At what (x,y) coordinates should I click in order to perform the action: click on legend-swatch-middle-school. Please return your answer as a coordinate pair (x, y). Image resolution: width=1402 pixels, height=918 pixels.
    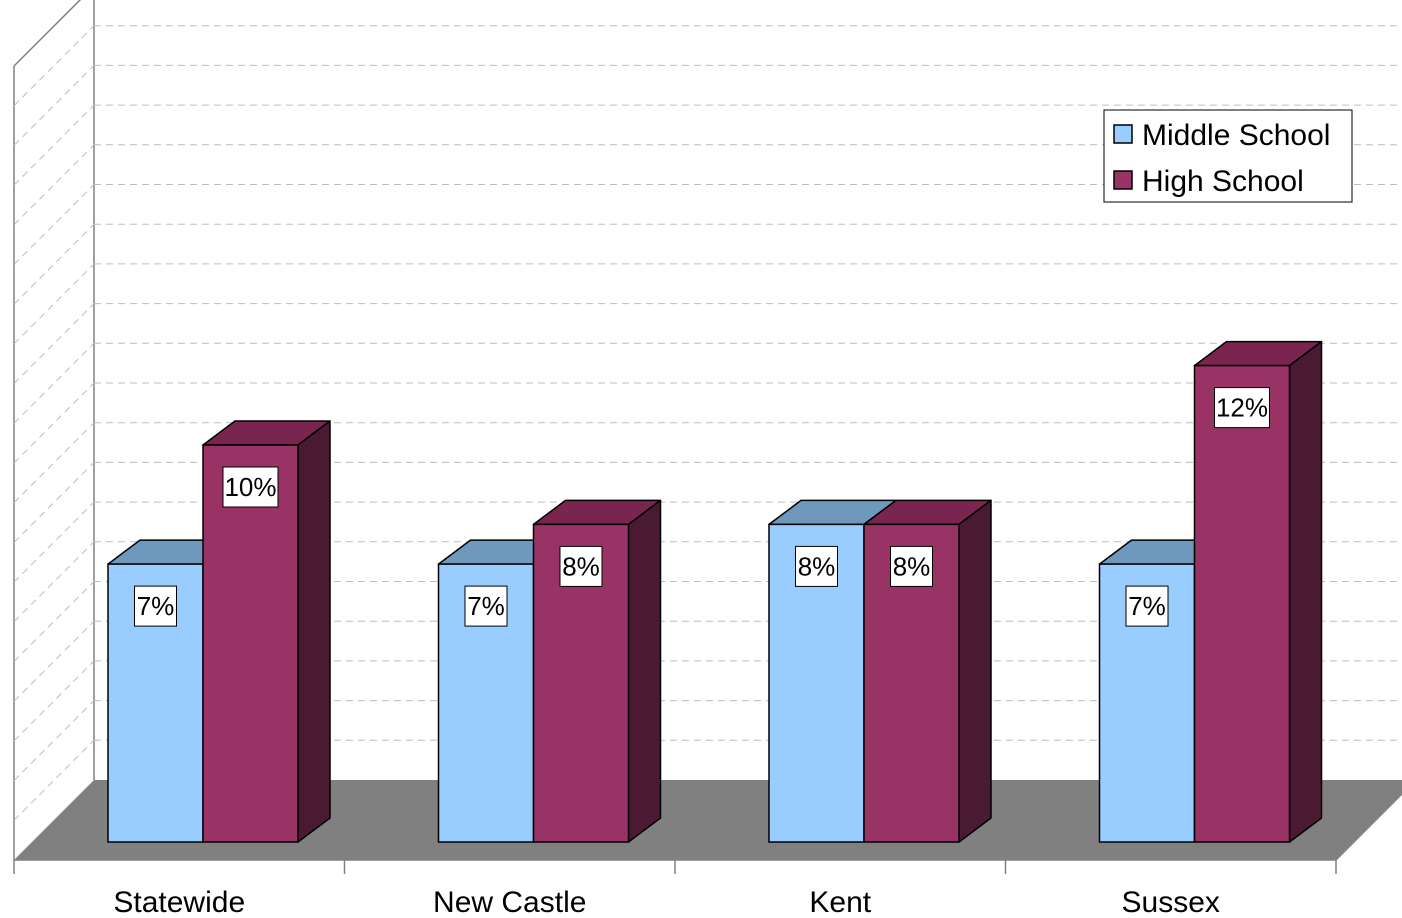
    Looking at the image, I should click on (1123, 134).